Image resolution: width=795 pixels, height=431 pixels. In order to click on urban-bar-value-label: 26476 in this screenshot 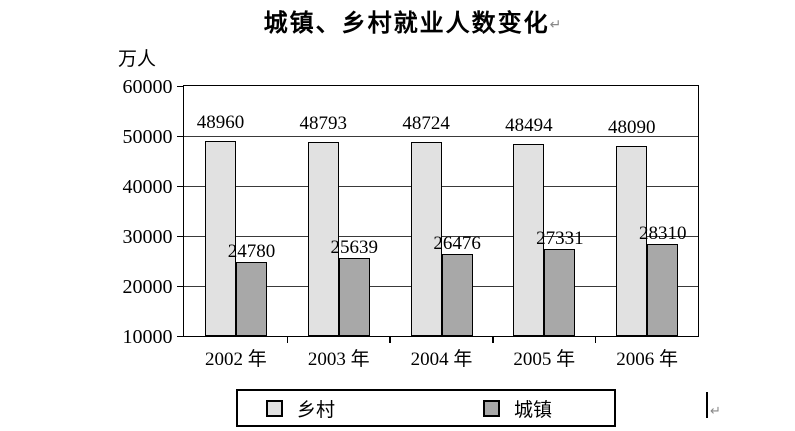, I will do `click(457, 243)`.